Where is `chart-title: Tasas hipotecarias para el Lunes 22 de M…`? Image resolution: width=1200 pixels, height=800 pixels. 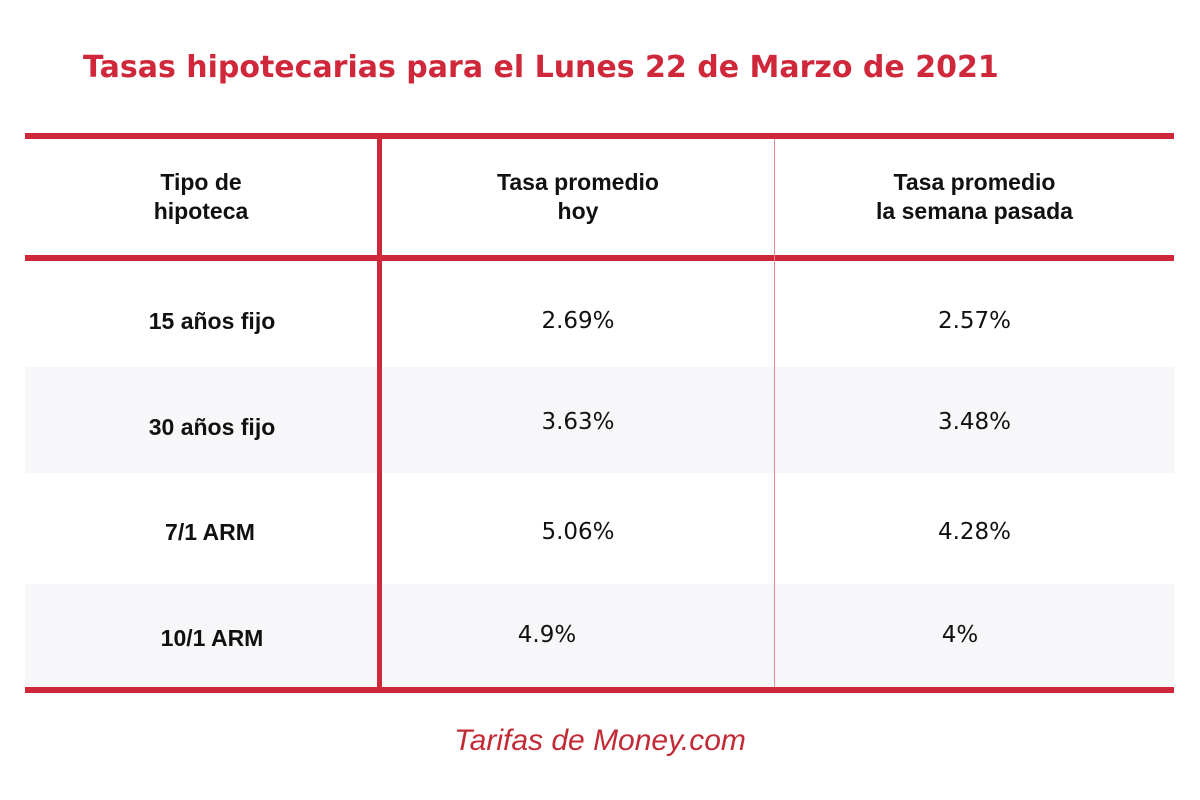 chart-title: Tasas hipotecarias para el Lunes 22 de M… is located at coordinates (541, 67).